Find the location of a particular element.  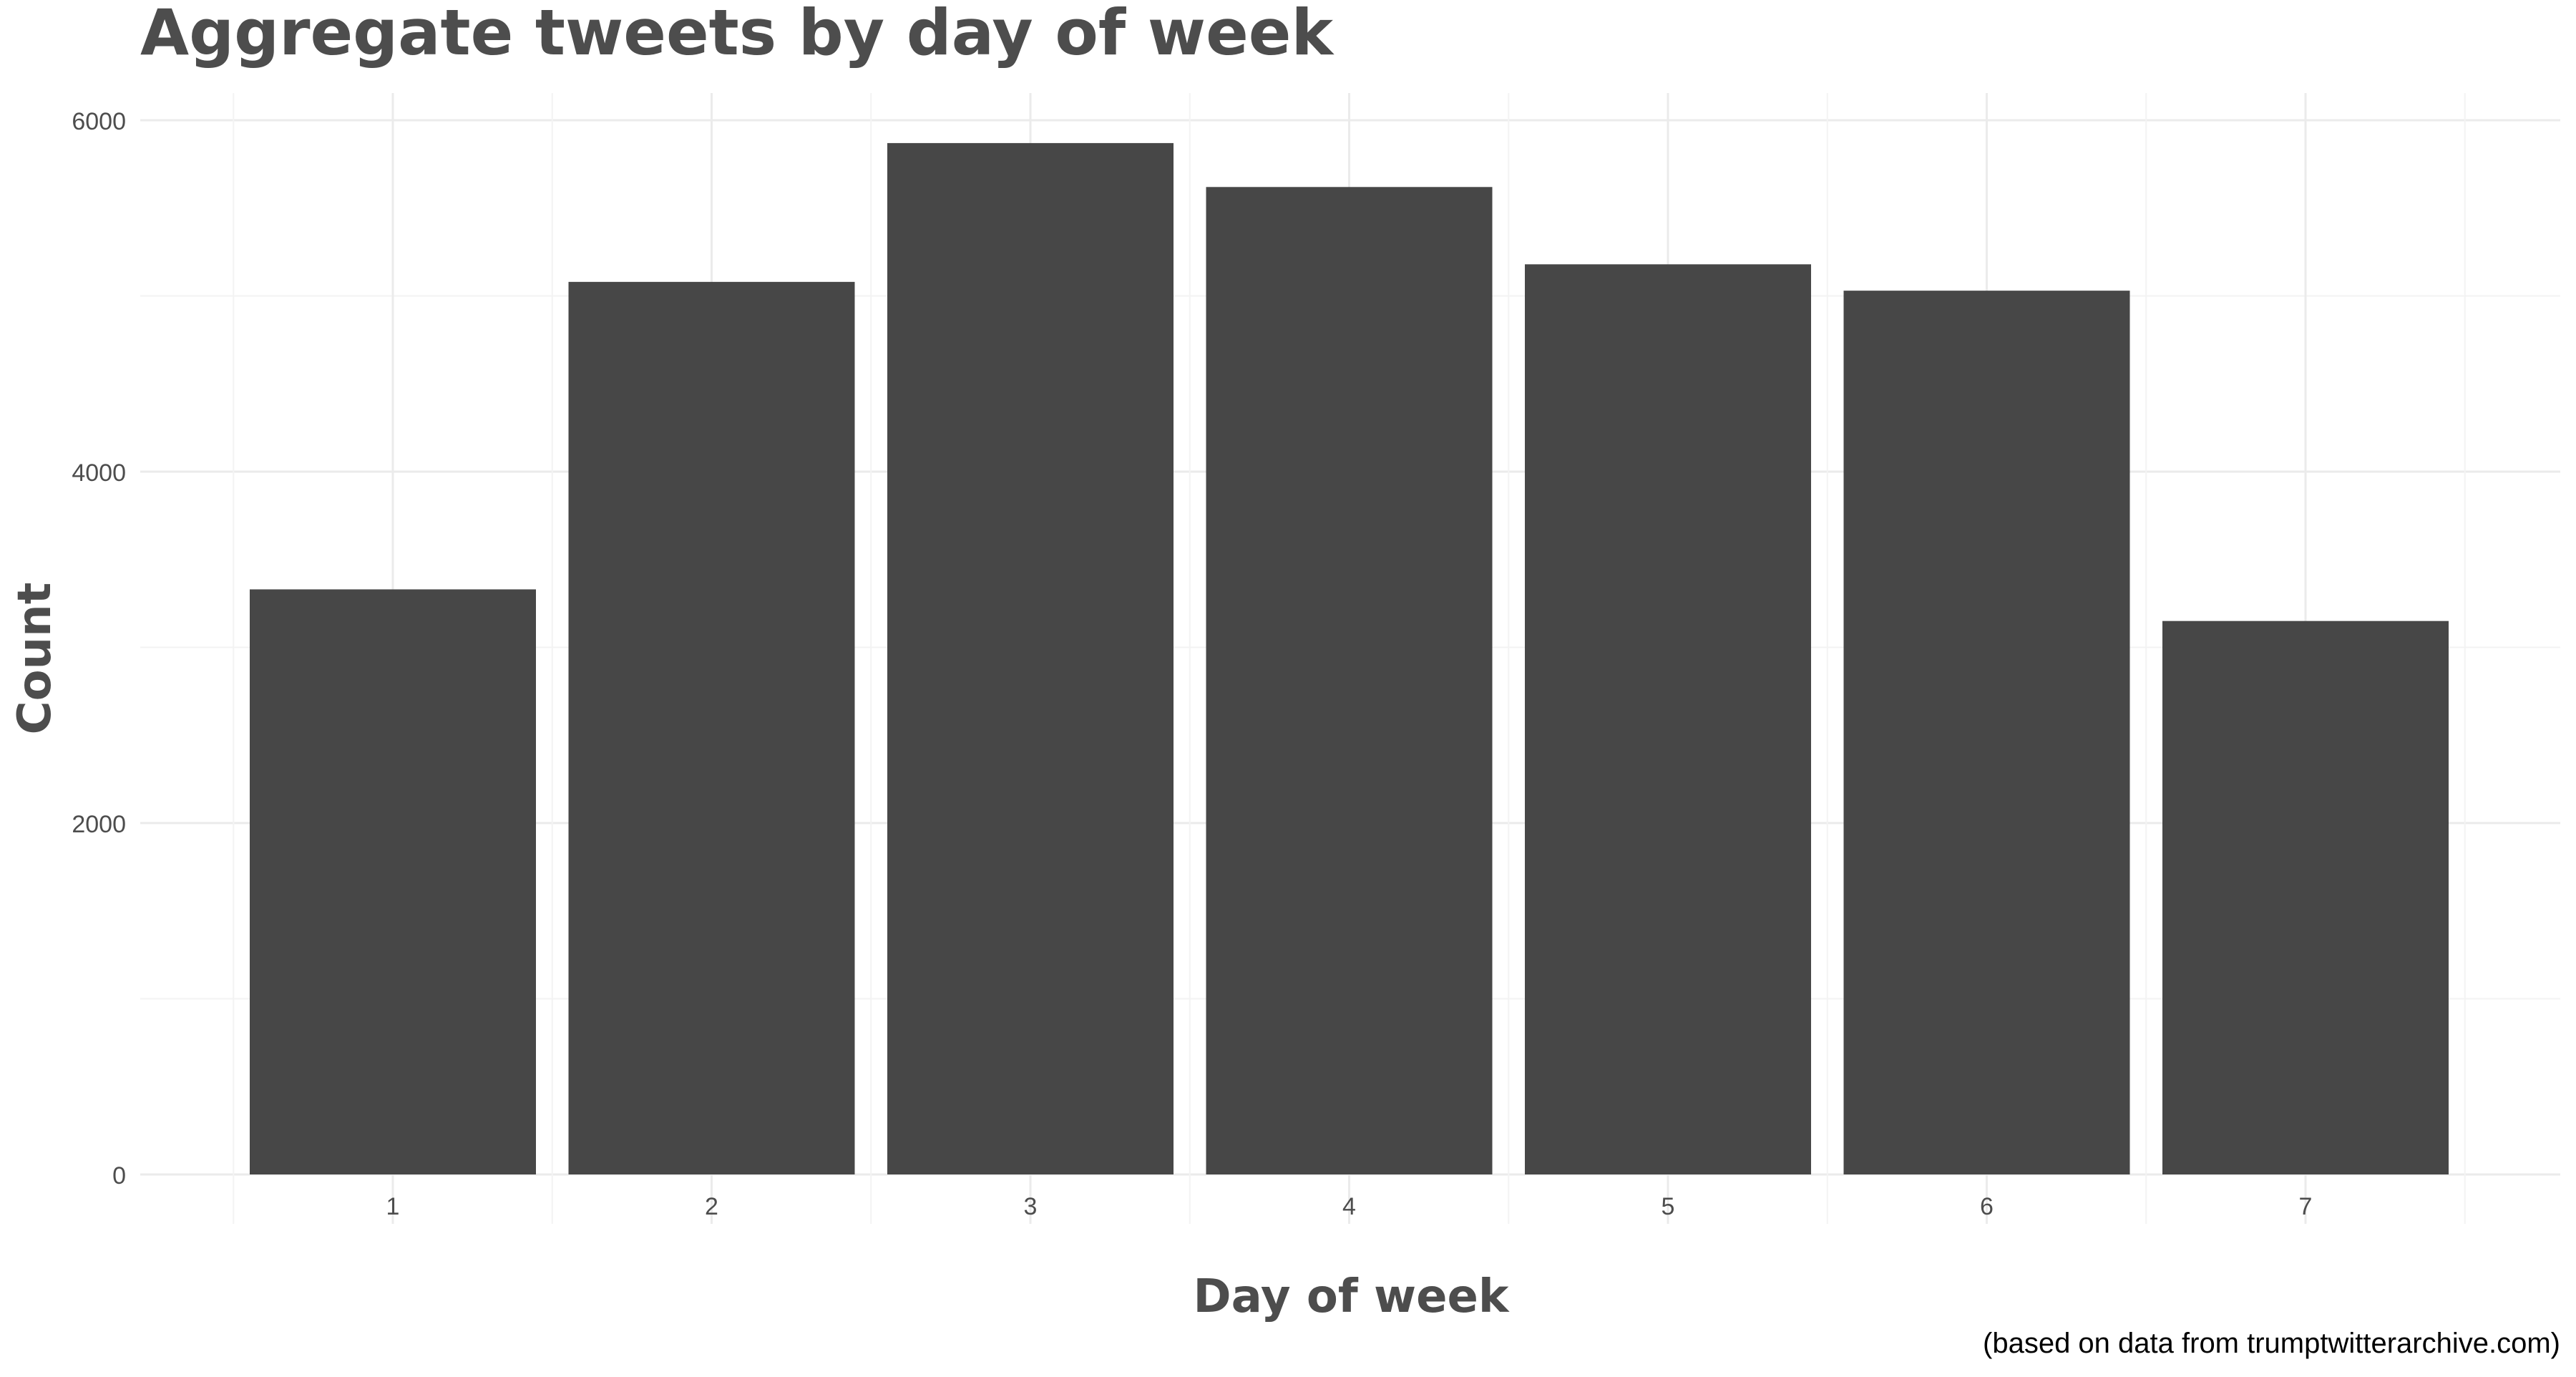

x-axis-tick-labels: 1 2 3 4 5 6 7 is located at coordinates (1349, 1206).